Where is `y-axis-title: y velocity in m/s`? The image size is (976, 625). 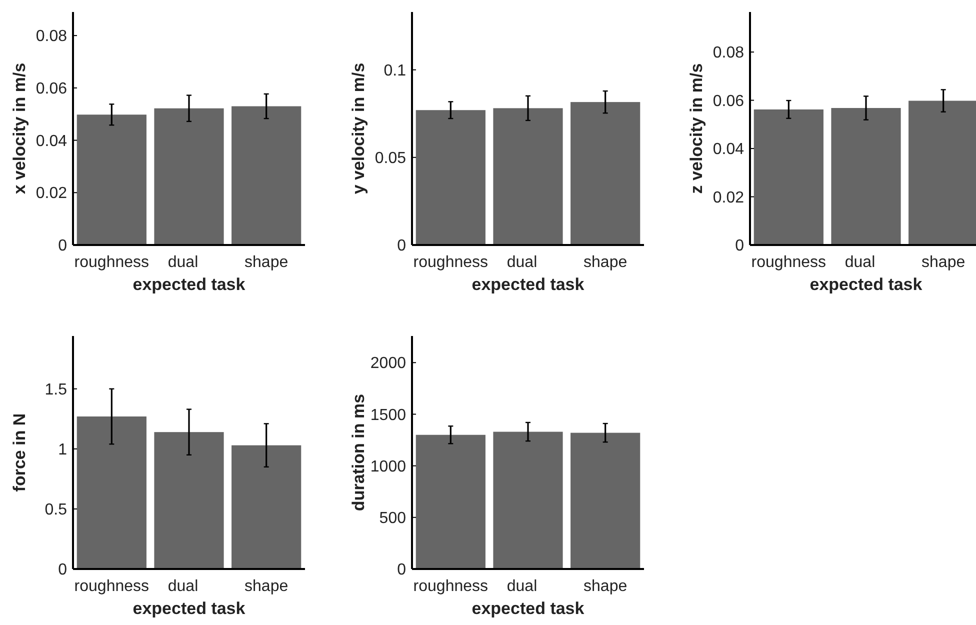 y-axis-title: y velocity in m/s is located at coordinates (358, 128).